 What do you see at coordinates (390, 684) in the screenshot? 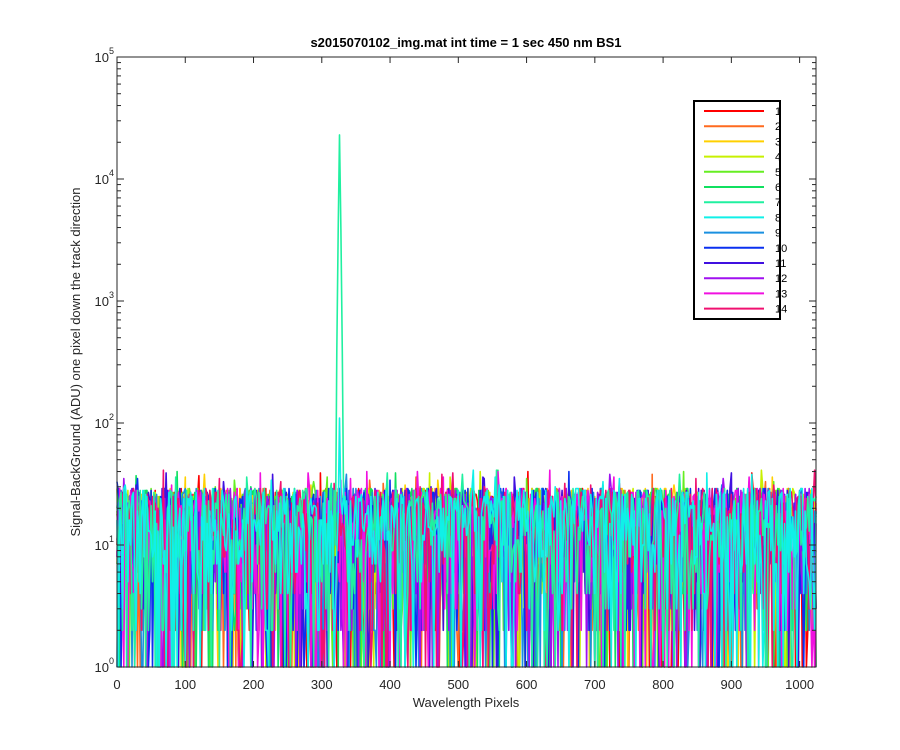
I see `x-tick-label: 400` at bounding box center [390, 684].